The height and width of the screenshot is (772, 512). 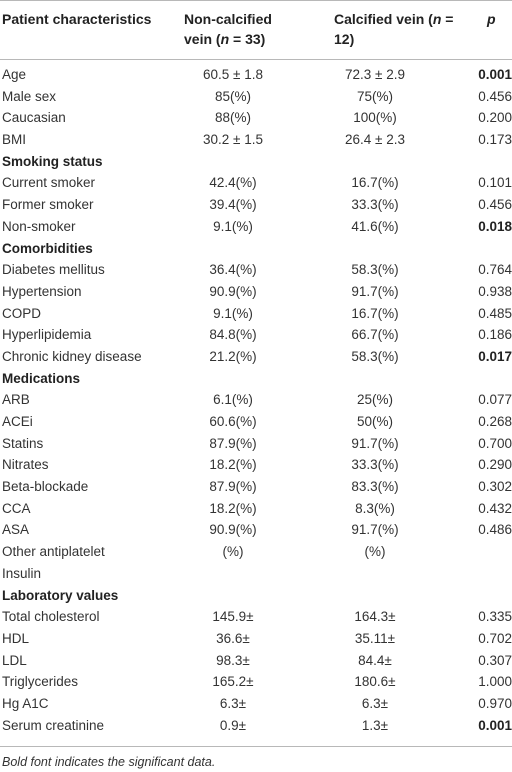 What do you see at coordinates (495, 638) in the screenshot?
I see `cell-p-value: 0.702` at bounding box center [495, 638].